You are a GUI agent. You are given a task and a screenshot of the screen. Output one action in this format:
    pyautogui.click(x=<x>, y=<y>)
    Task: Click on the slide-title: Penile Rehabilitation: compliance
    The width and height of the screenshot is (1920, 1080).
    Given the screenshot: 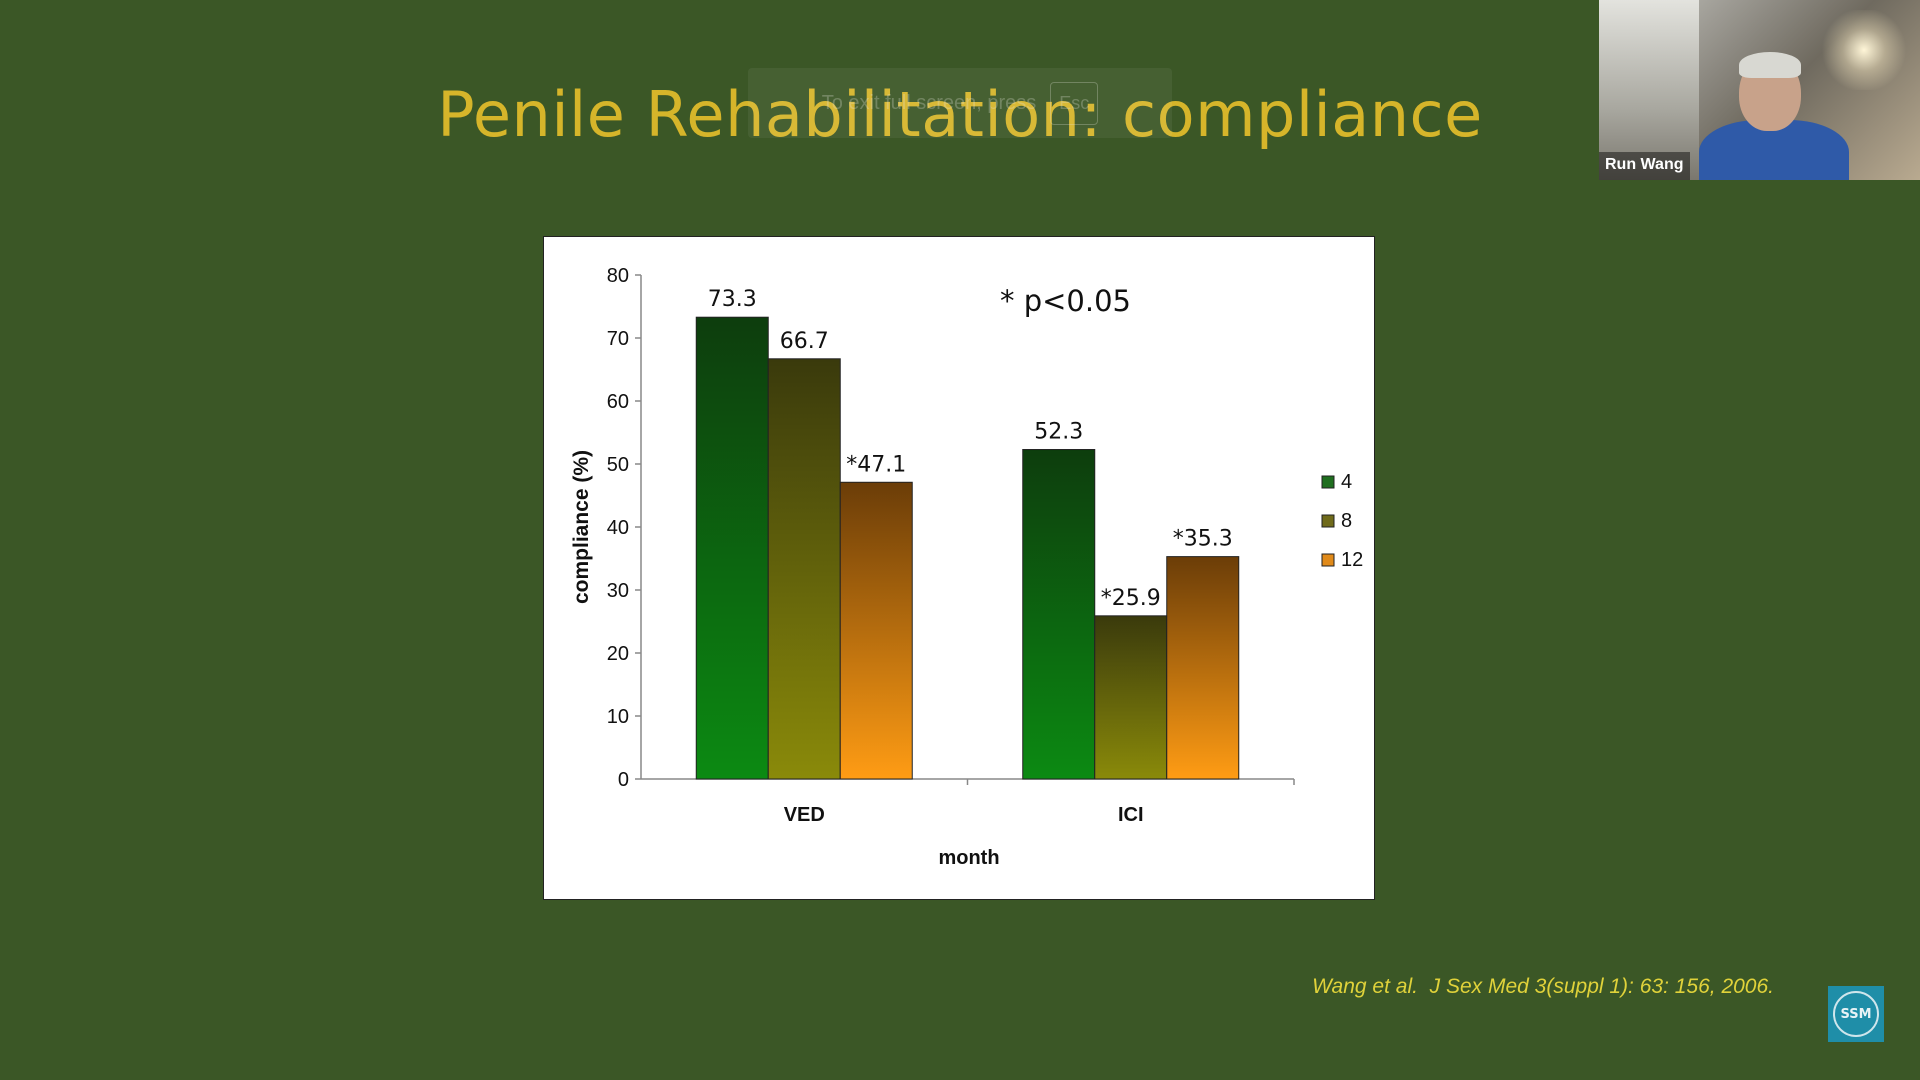 What is the action you would take?
    pyautogui.click(x=960, y=114)
    